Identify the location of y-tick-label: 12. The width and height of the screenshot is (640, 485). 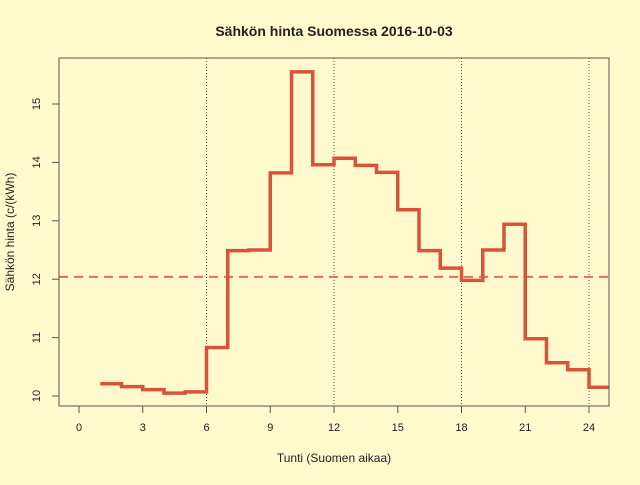
(37, 279).